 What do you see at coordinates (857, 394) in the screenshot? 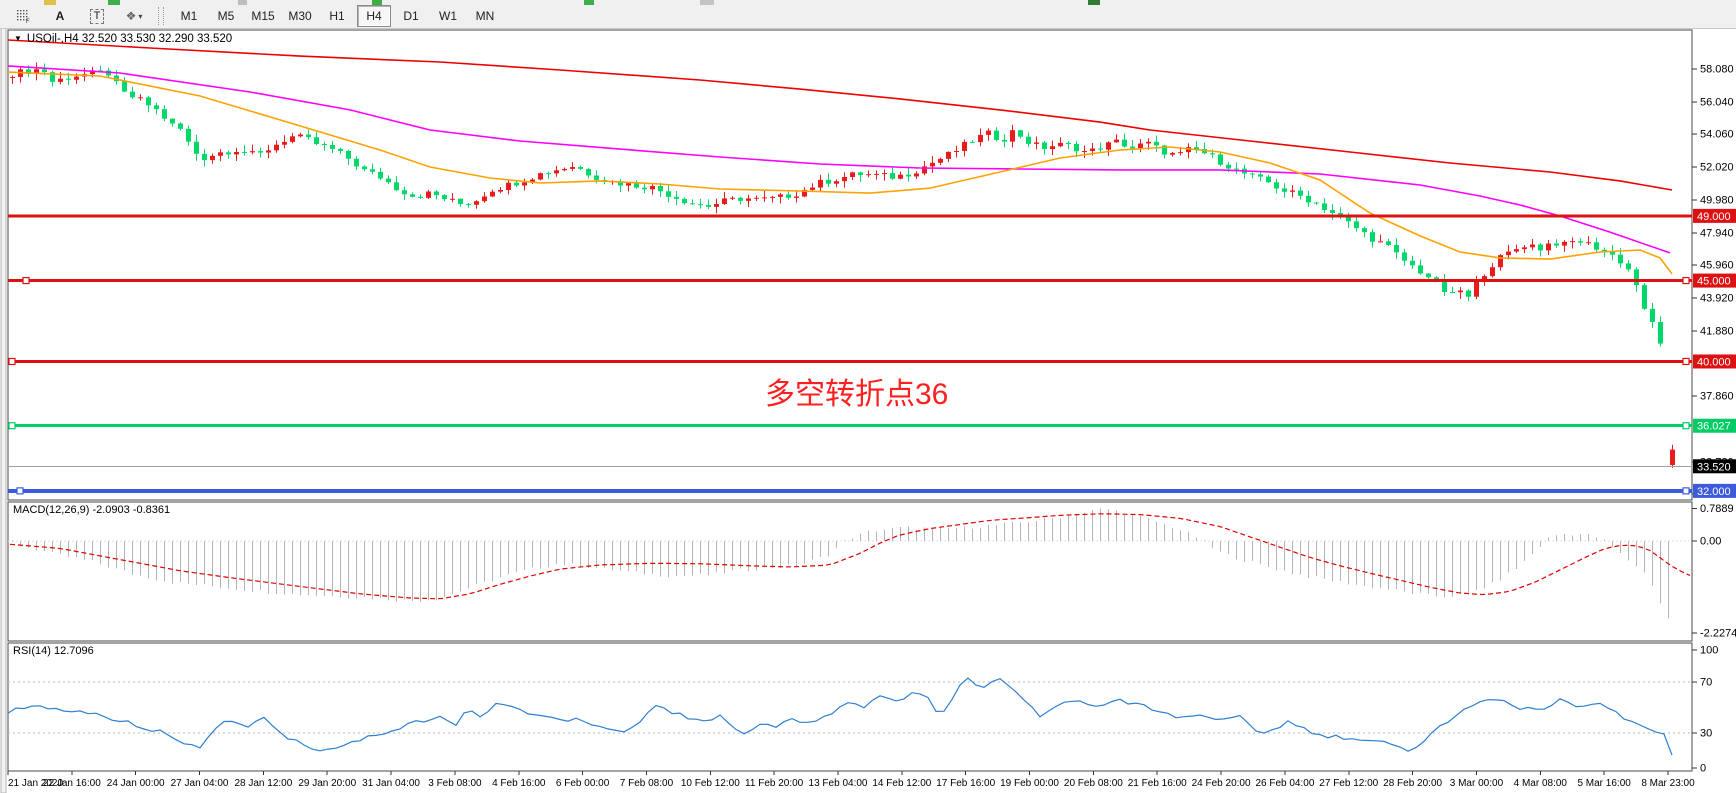
I see `chart-text-annotation: 多空转折点36` at bounding box center [857, 394].